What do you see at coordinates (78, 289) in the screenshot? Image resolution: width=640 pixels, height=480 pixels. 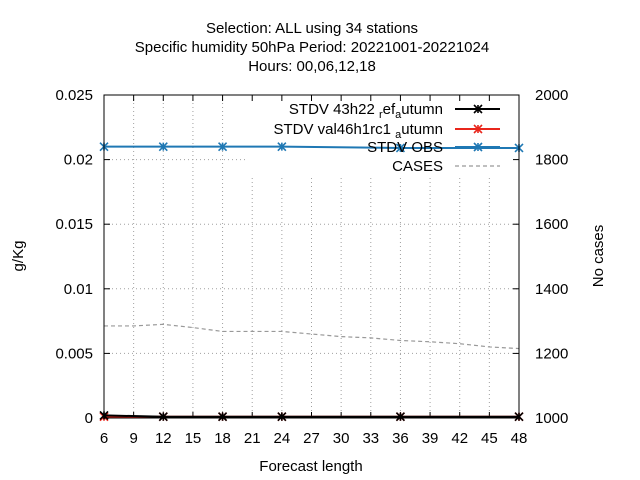 I see `y-tick-label: 0.01` at bounding box center [78, 289].